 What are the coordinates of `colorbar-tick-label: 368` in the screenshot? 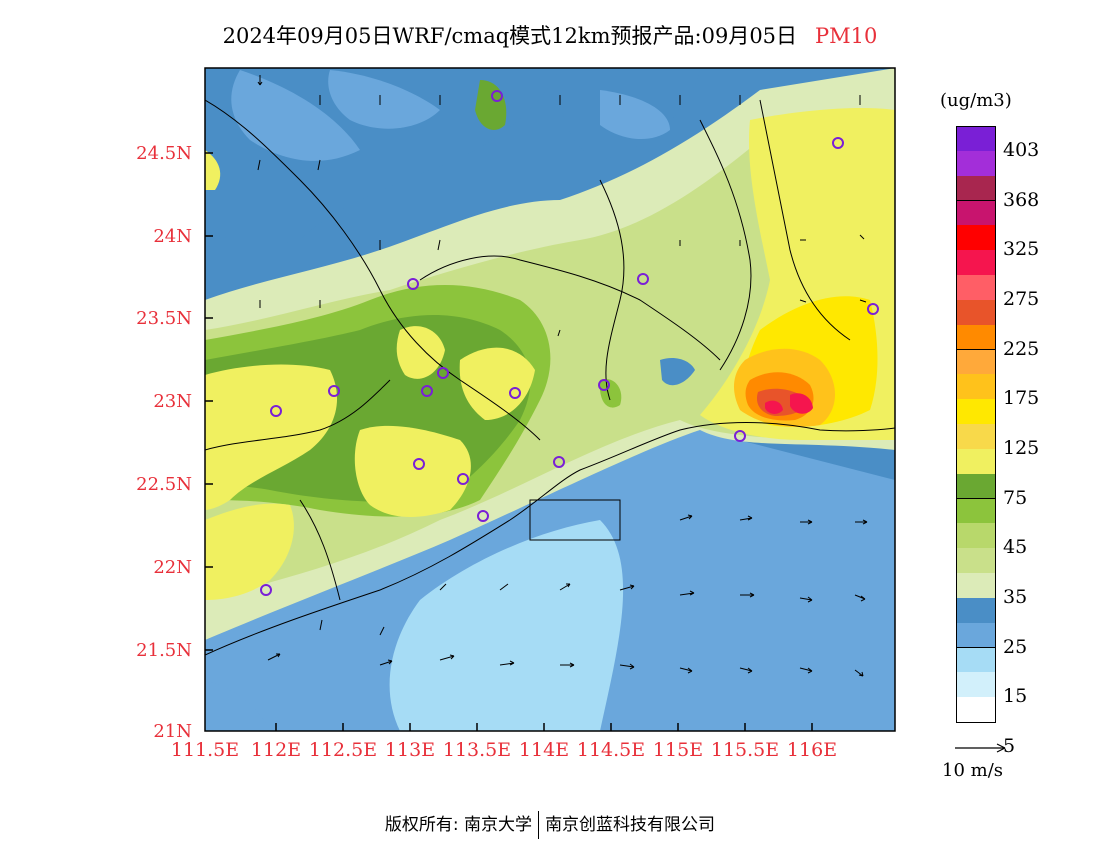 It's located at (1021, 199).